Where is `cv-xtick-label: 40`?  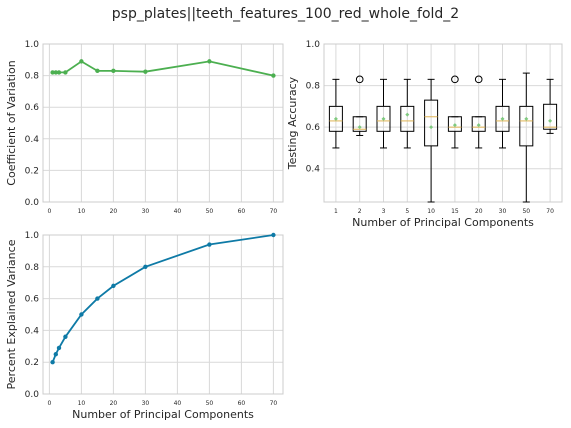 cv-xtick-label: 40 is located at coordinates (178, 211).